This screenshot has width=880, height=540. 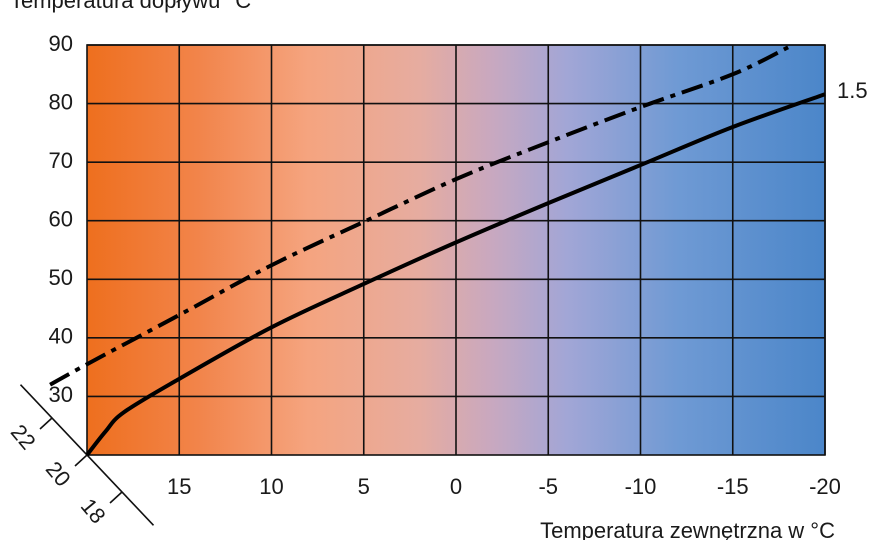 I want to click on room-tick-label: 18, so click(x=93, y=511).